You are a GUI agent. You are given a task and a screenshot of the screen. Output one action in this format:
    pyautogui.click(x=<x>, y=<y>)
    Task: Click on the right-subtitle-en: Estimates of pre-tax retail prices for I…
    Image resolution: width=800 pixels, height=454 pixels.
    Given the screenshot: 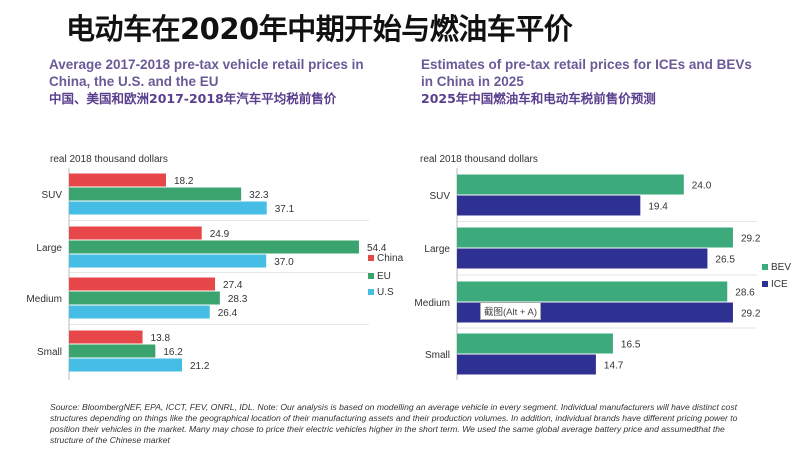 What is the action you would take?
    pyautogui.click(x=586, y=73)
    